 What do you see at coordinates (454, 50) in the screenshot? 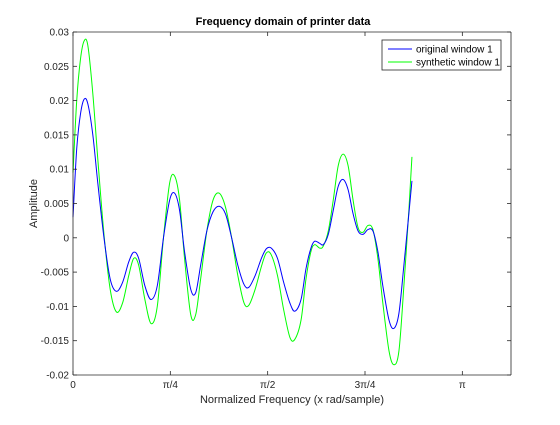
I see `legend-label-original: original window 1` at bounding box center [454, 50].